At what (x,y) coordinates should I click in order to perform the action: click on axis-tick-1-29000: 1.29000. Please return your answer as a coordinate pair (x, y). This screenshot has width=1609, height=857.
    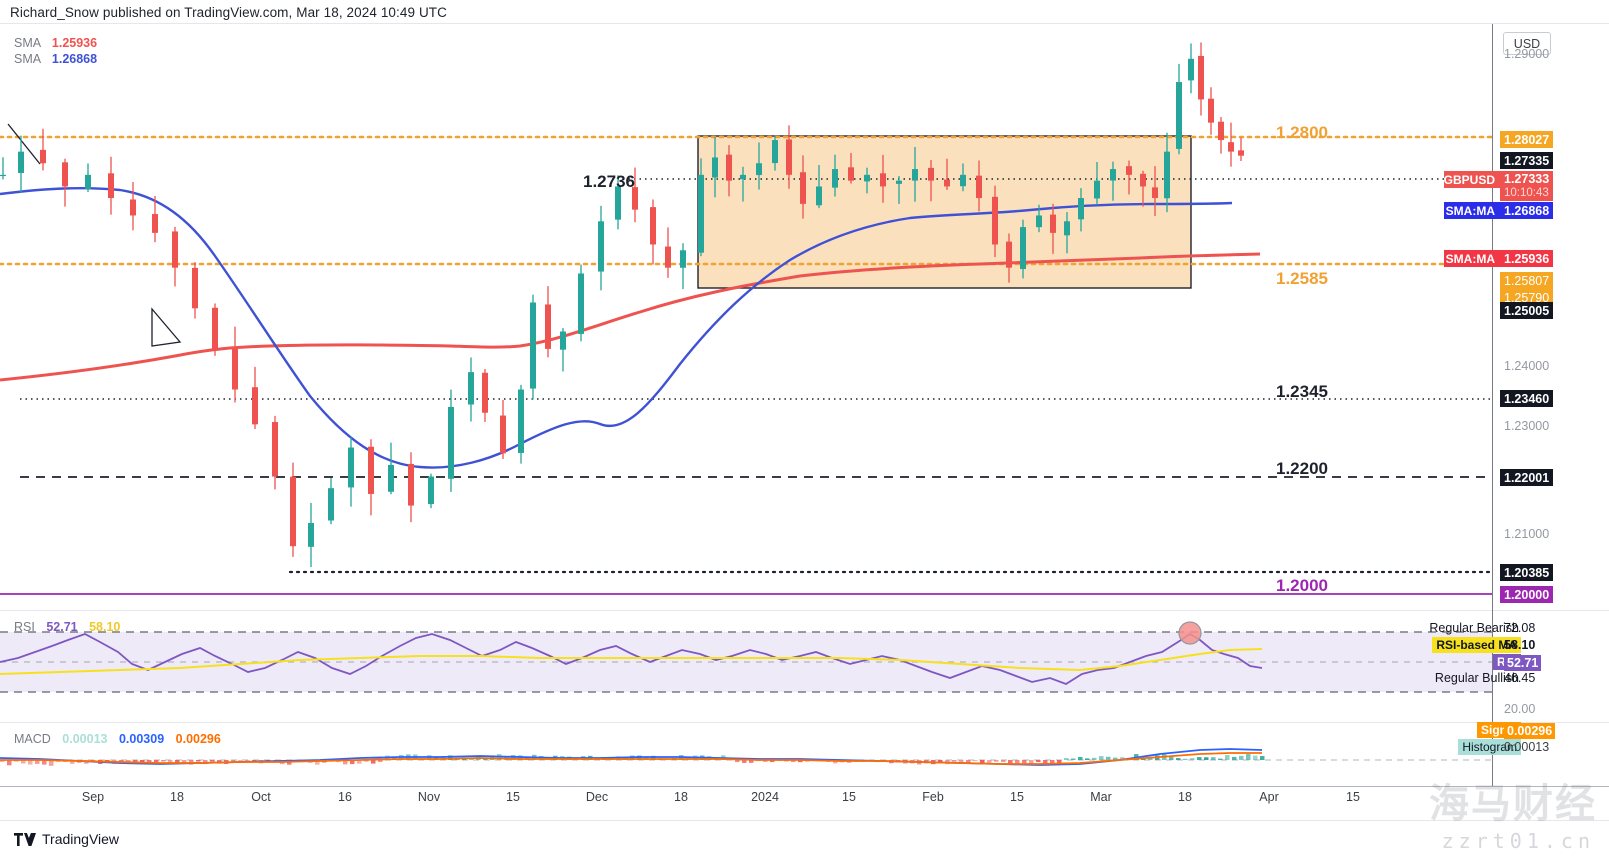
    Looking at the image, I should click on (1527, 54).